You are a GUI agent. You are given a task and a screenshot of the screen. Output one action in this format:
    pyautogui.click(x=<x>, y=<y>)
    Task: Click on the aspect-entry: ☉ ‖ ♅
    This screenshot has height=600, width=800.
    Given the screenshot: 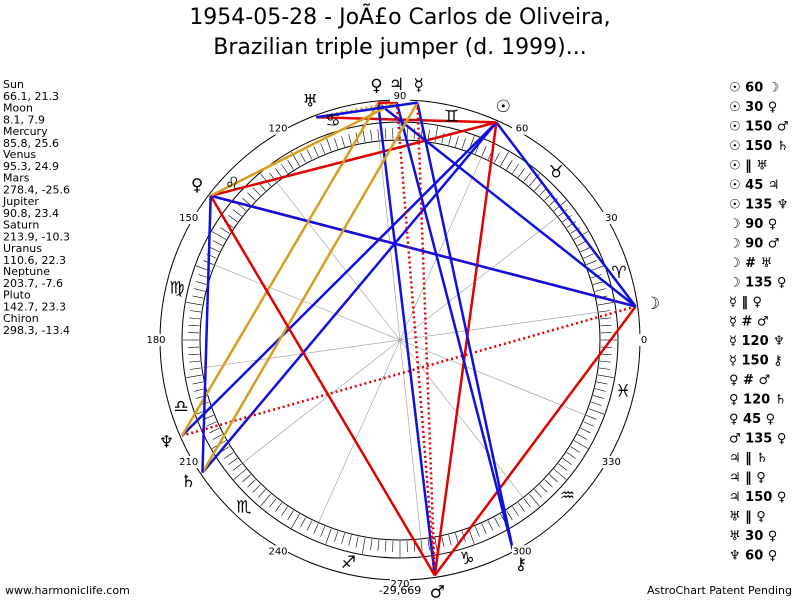 What is the action you would take?
    pyautogui.click(x=748, y=166)
    